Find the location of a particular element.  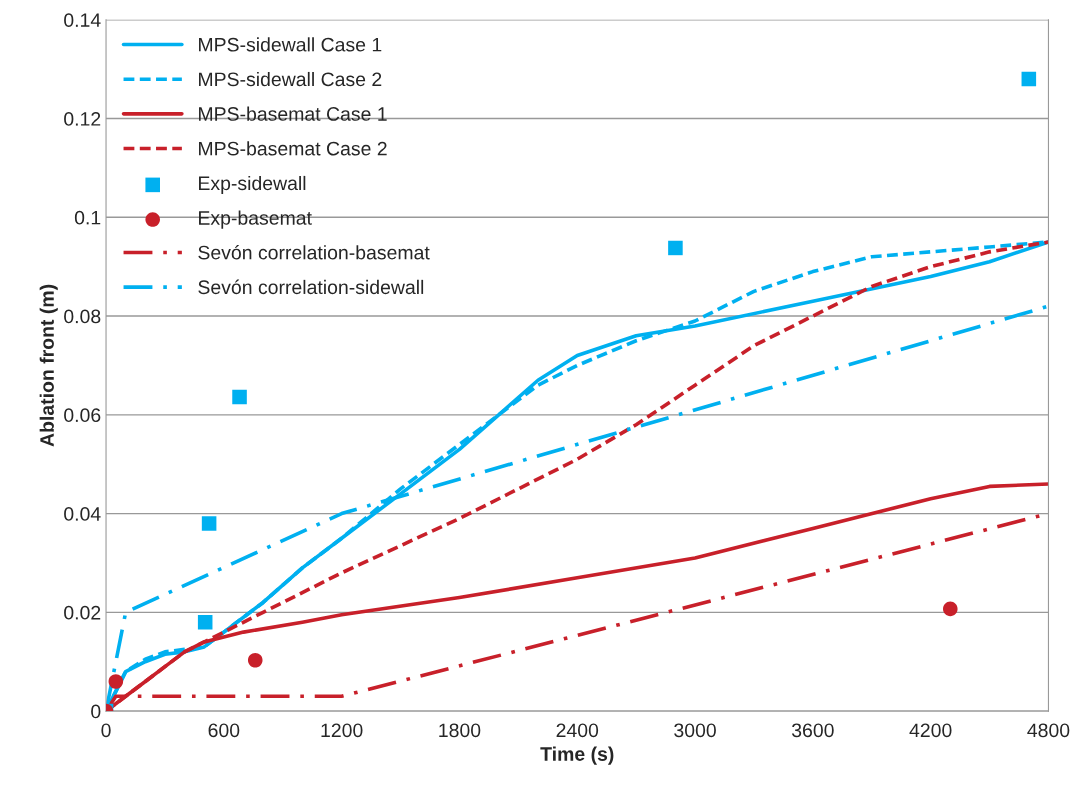

y-tick-label: 0.04 is located at coordinates (82, 514).